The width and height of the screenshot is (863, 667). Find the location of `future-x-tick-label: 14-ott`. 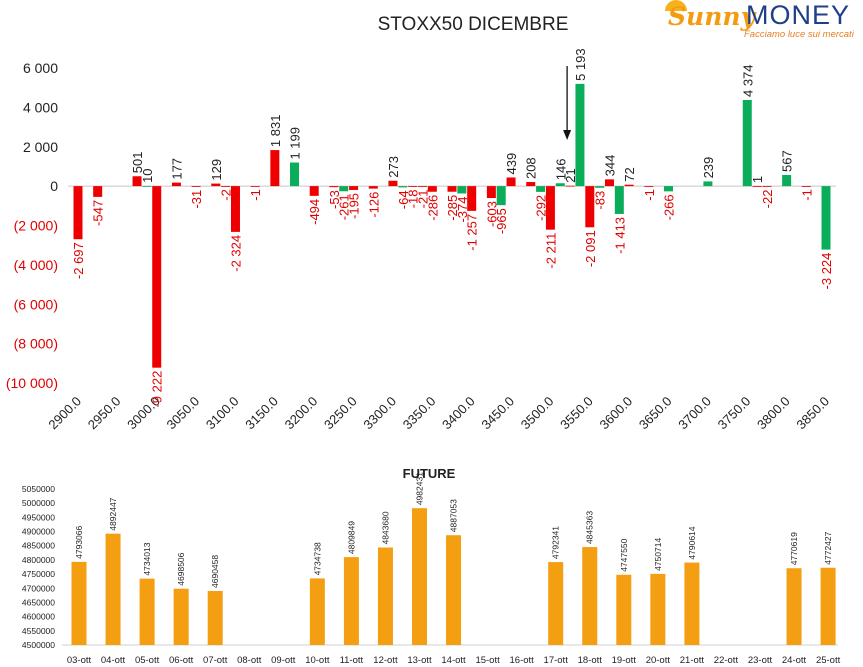

future-x-tick-label: 14-ott is located at coordinates (453, 660).